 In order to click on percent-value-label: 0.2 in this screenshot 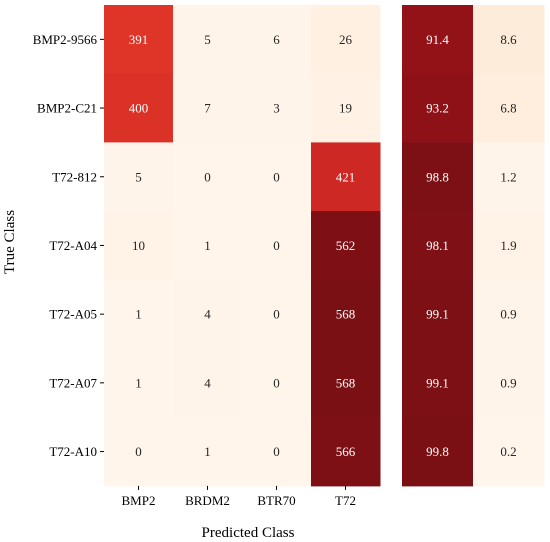, I will do `click(508, 451)`.